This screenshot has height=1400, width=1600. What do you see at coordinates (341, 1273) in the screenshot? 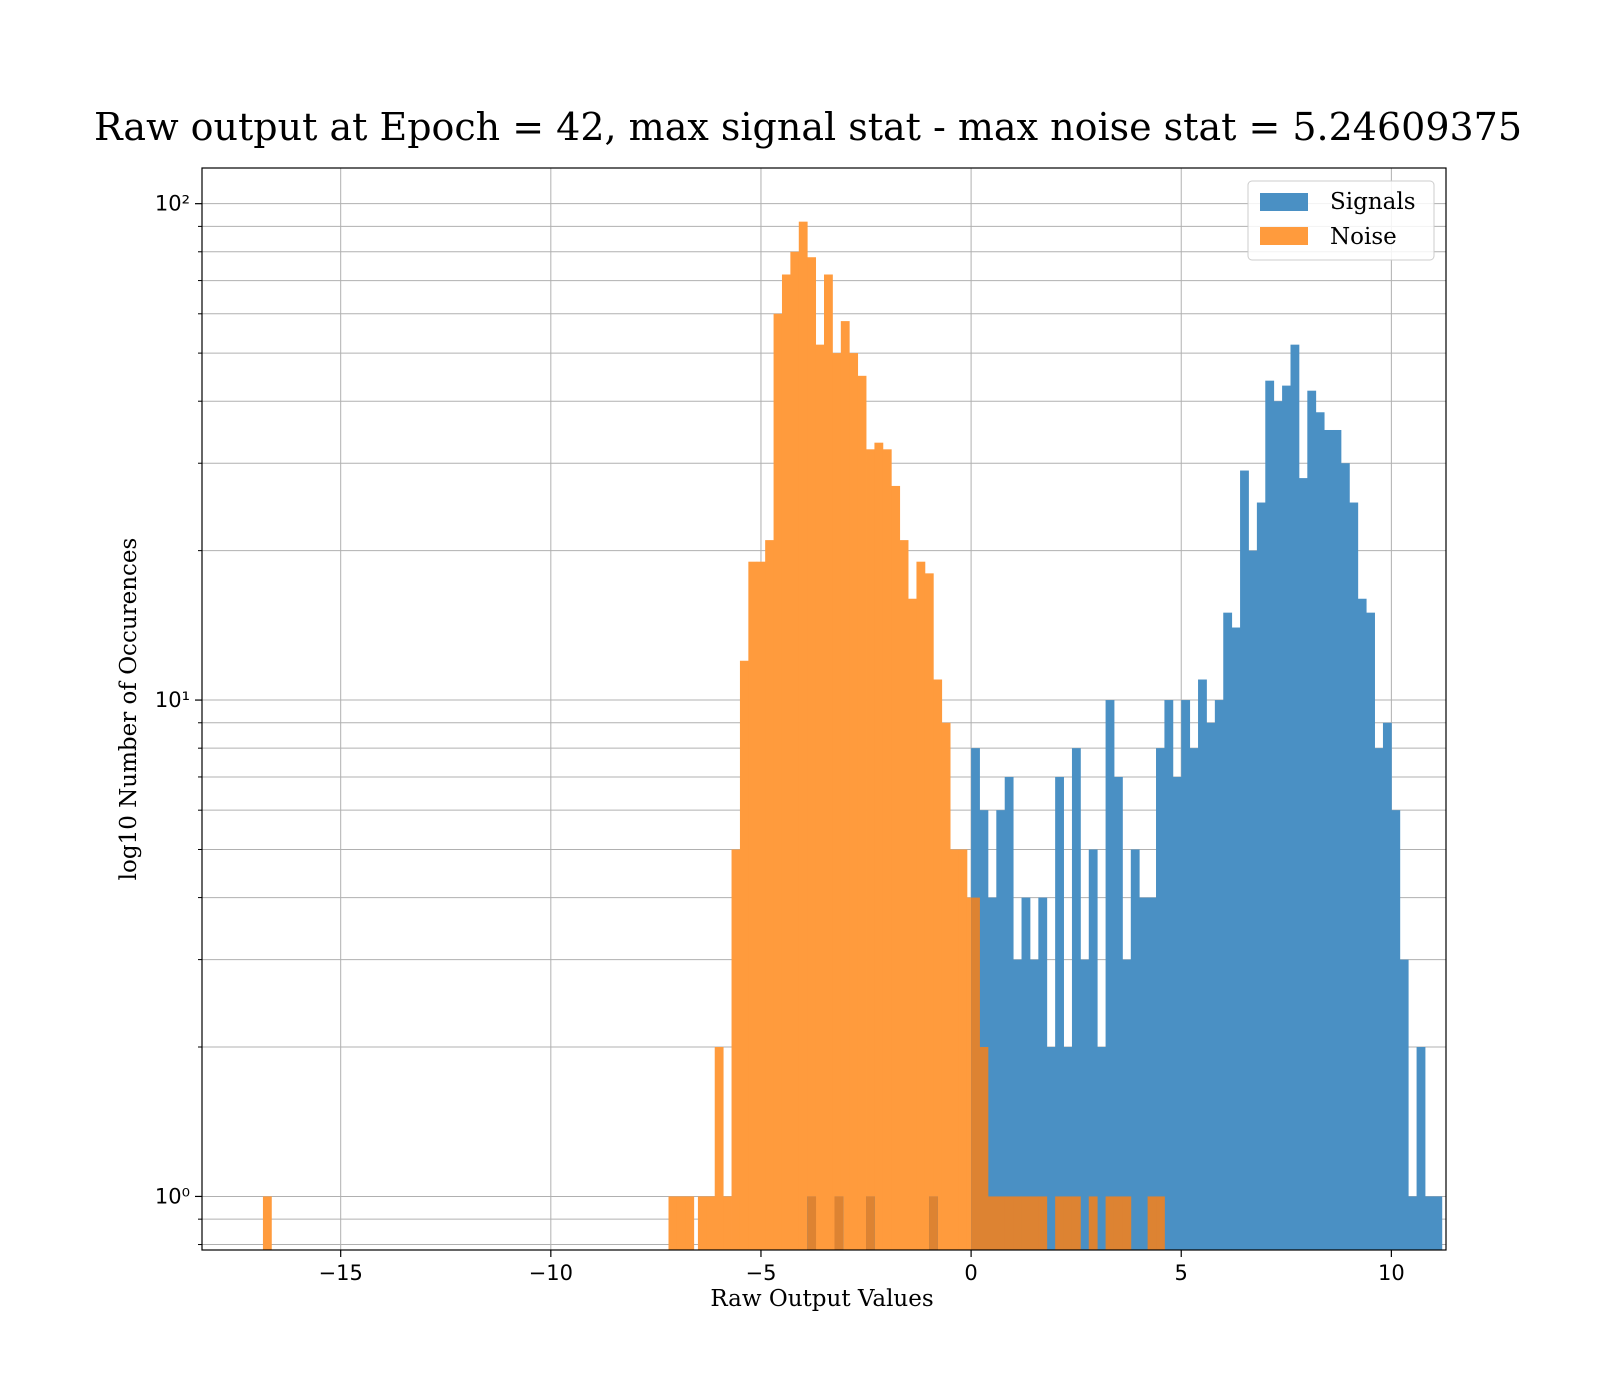
I see `x-tick-label: −15` at bounding box center [341, 1273].